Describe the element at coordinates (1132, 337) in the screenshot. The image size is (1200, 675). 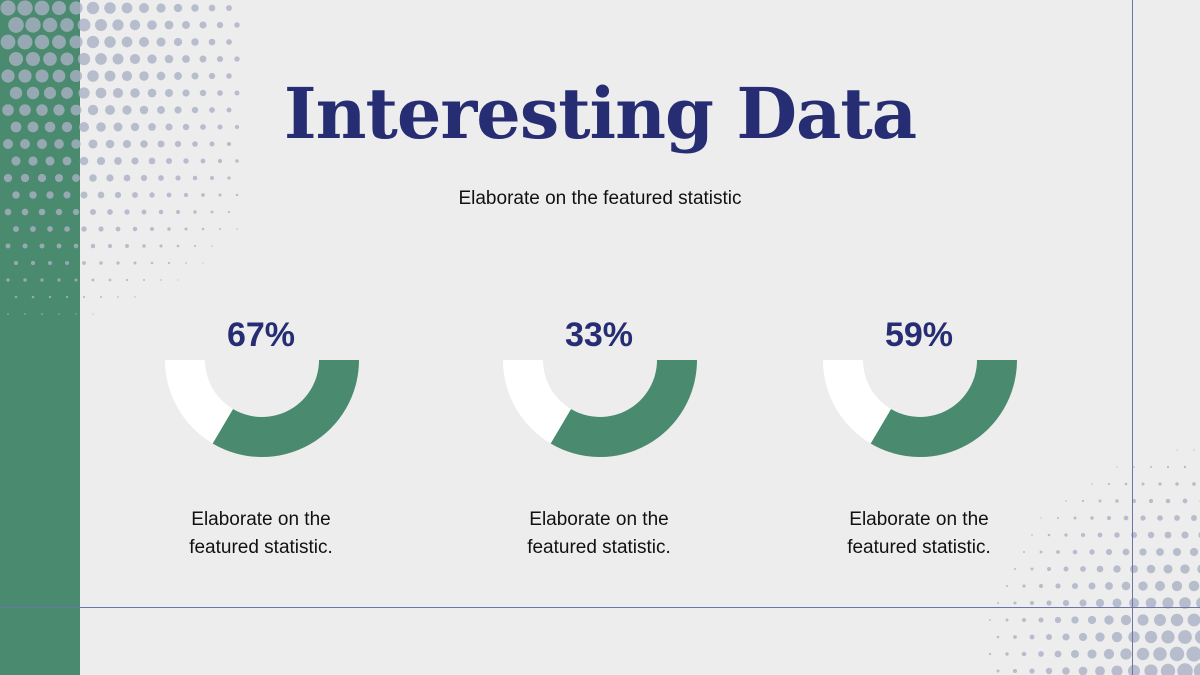
I see `vertical-rule` at that location.